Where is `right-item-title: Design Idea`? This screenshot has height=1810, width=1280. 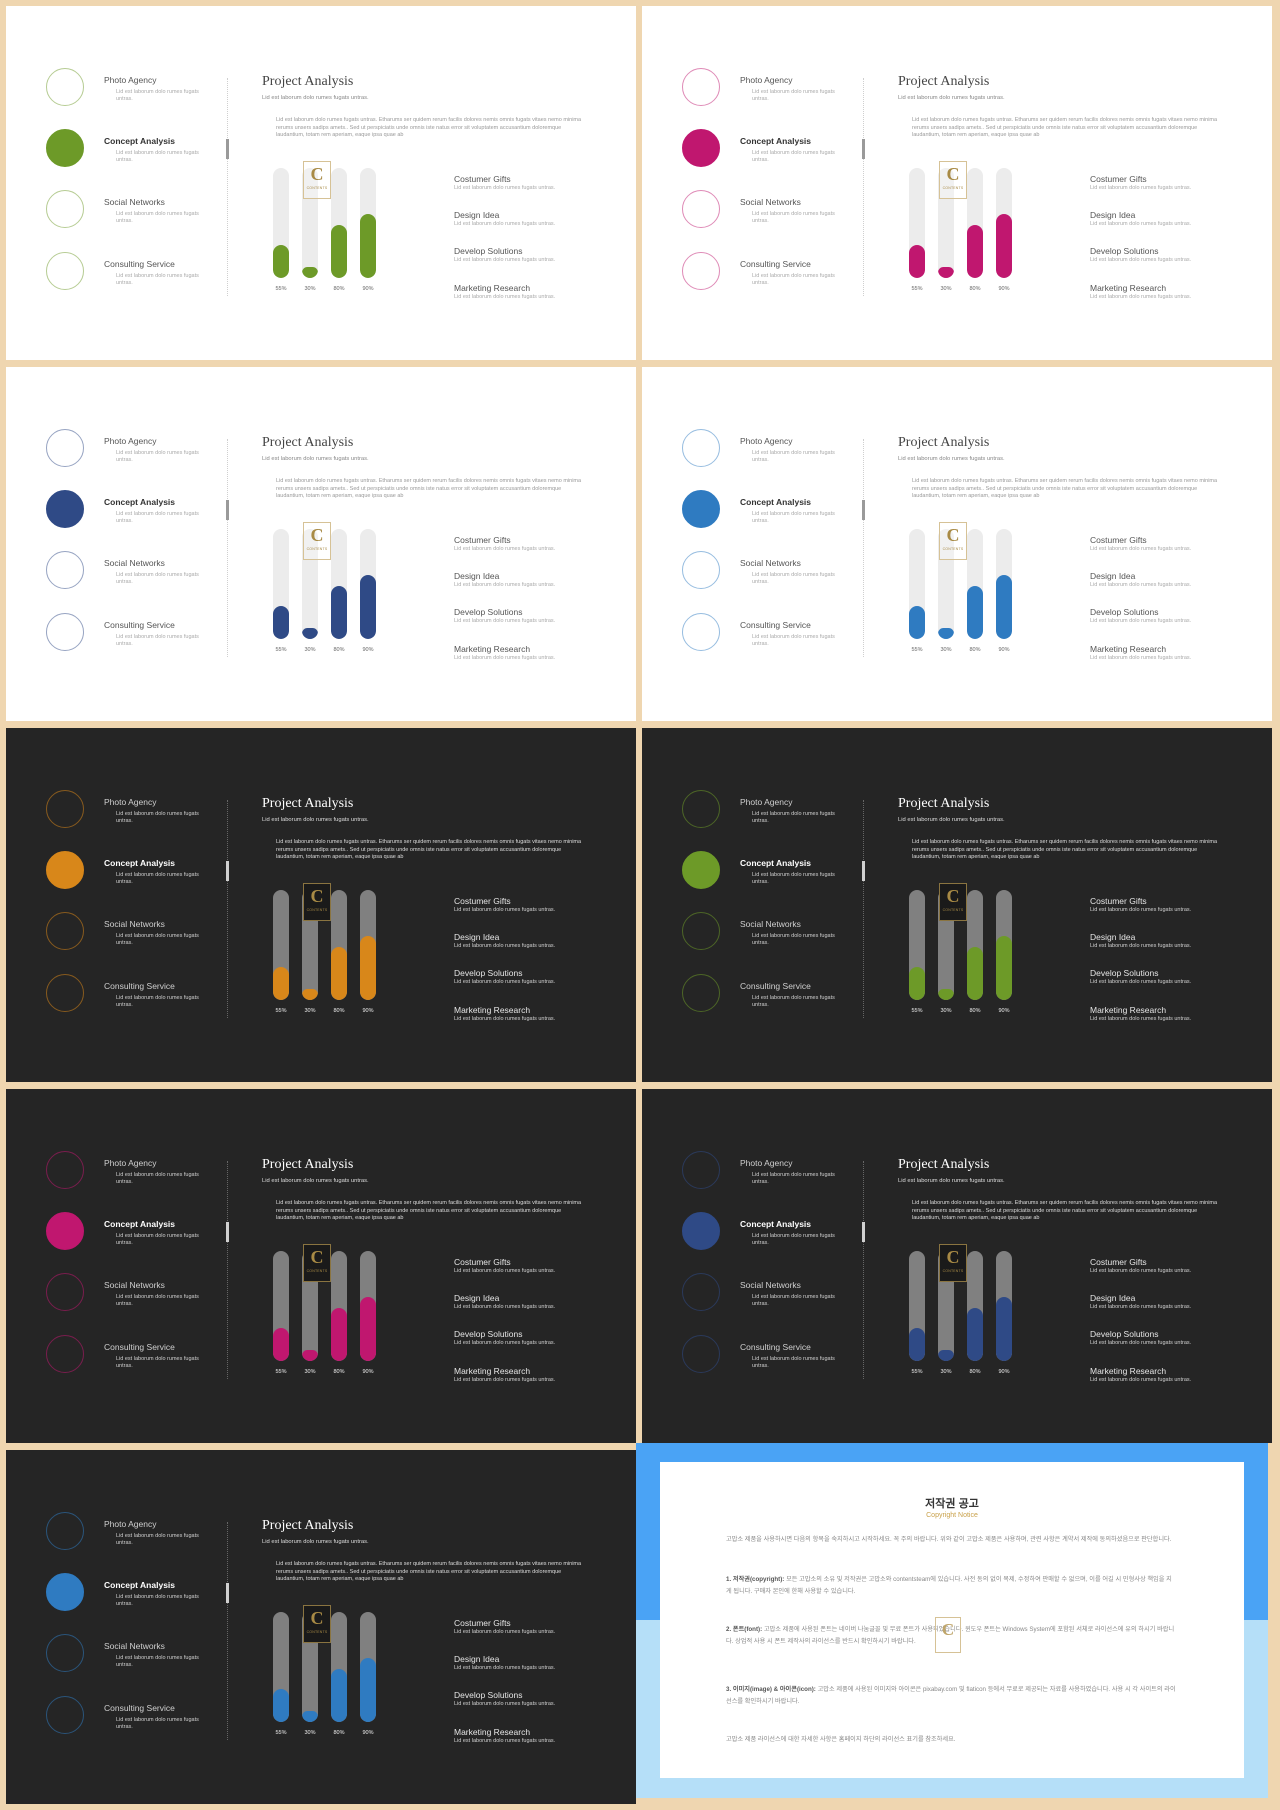
right-item-title: Design Idea is located at coordinates (1113, 1298).